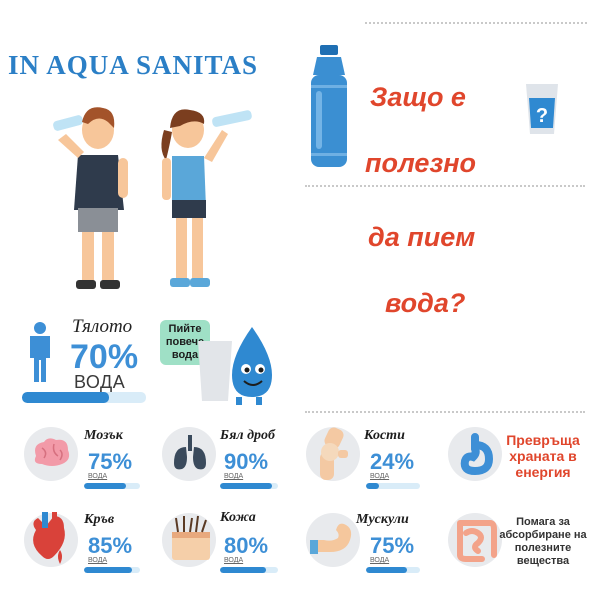 The width and height of the screenshot is (594, 595). I want to click on woman-drinking-icon, so click(206, 198).